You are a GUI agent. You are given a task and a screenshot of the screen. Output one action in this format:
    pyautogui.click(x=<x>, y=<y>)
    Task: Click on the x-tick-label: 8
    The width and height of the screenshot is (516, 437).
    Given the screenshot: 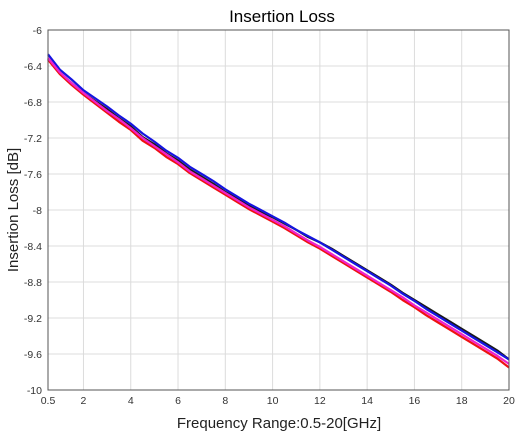 What is the action you would take?
    pyautogui.click(x=225, y=401)
    